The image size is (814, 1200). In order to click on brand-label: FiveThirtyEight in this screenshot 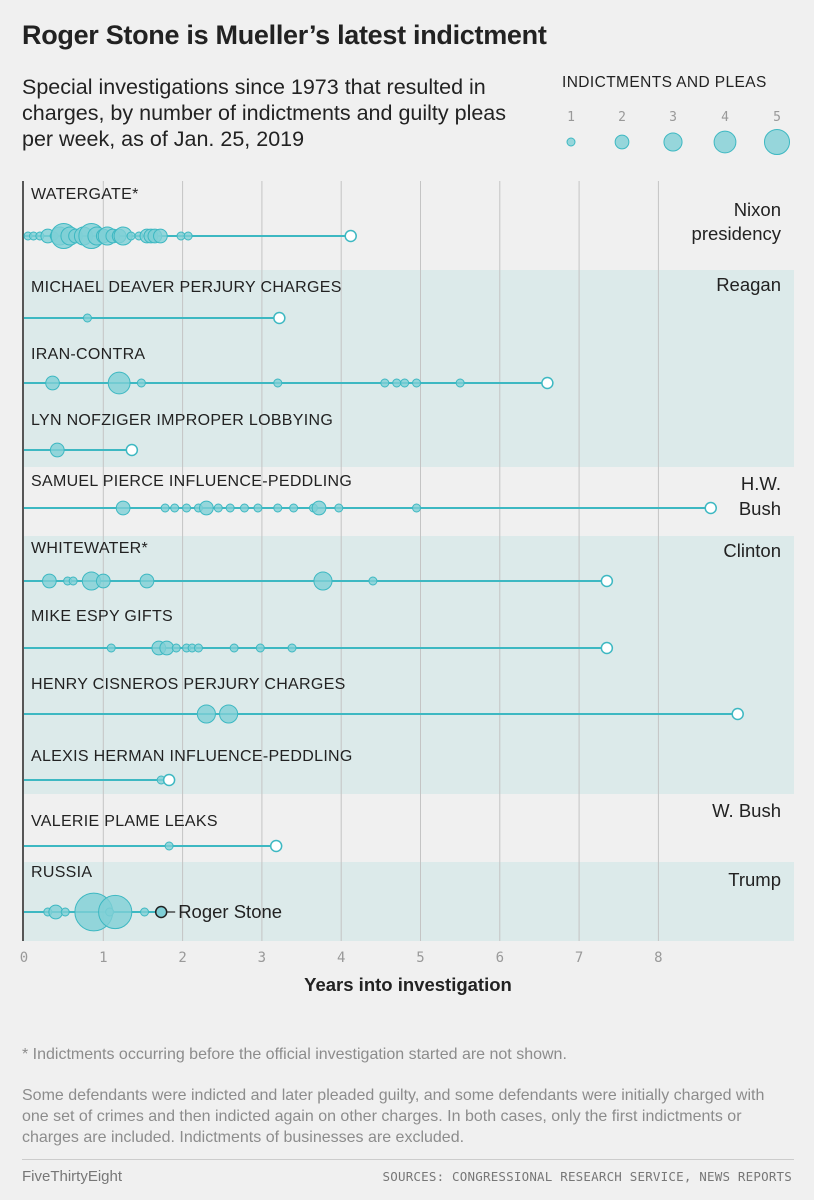, I will do `click(72, 1176)`.